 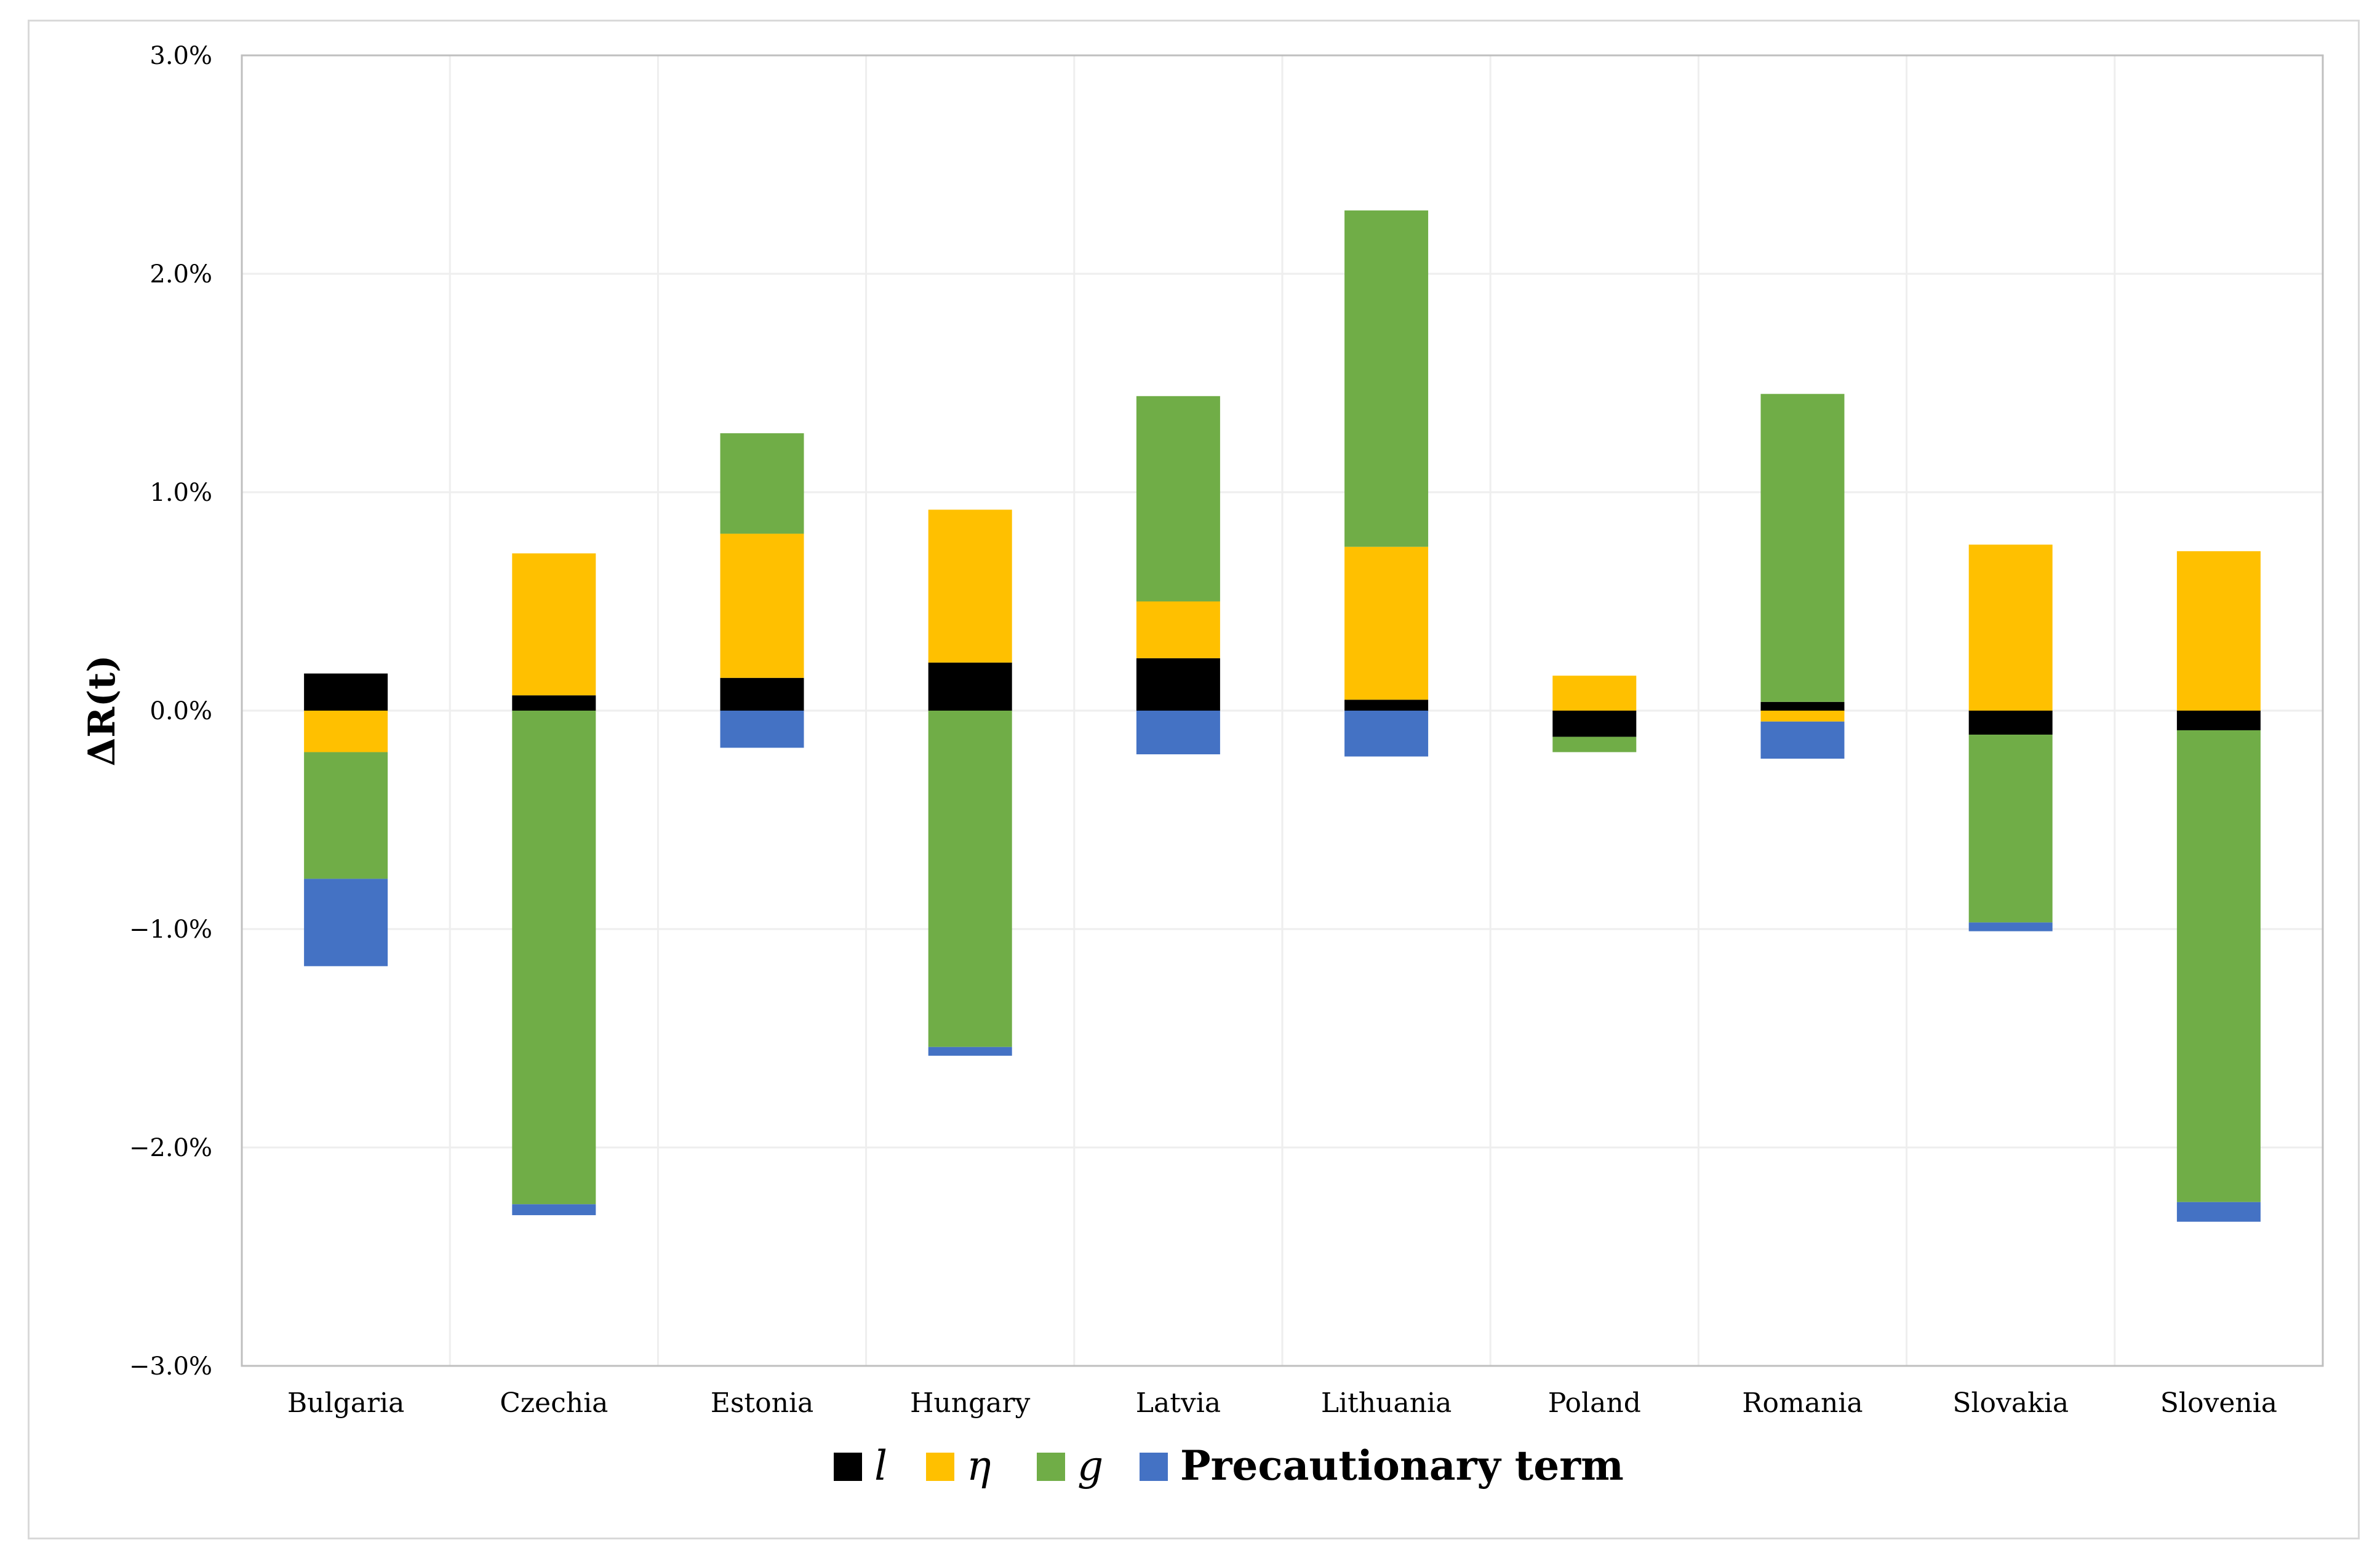 I want to click on y-tick-label: 3.0%, so click(x=181, y=56).